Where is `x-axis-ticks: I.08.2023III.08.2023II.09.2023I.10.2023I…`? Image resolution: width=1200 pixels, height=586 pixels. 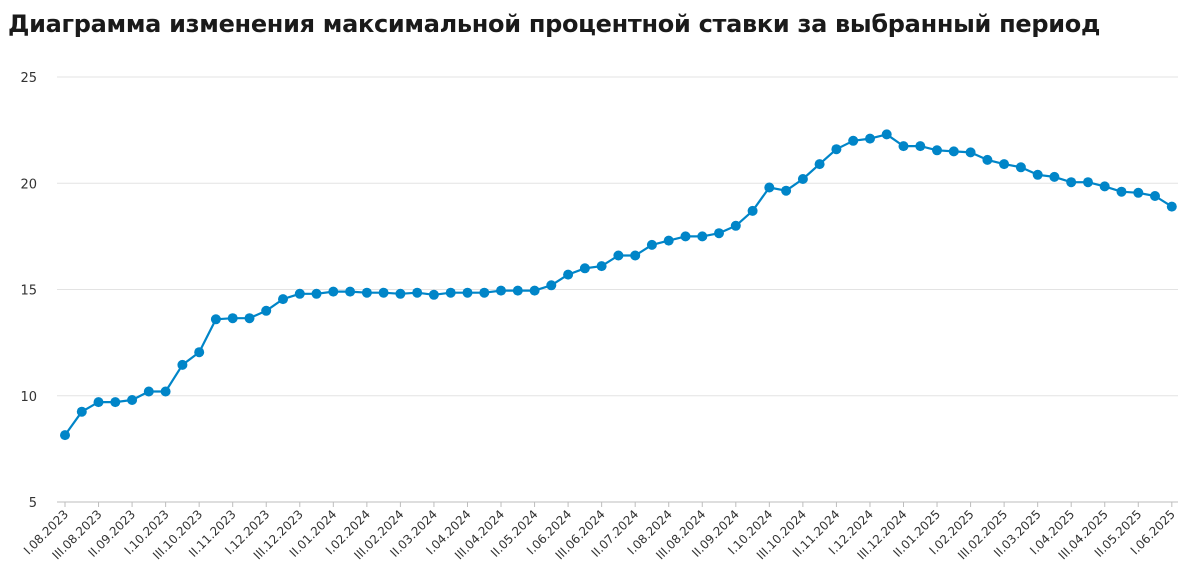 x-axis-ticks: I.08.2023III.08.2023II.09.2023I.10.2023I… is located at coordinates (599, 532).